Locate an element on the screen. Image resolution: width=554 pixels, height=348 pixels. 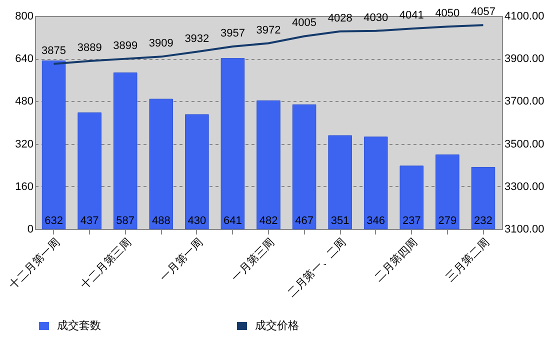
data-label: 3932 is located at coordinates (197, 38).